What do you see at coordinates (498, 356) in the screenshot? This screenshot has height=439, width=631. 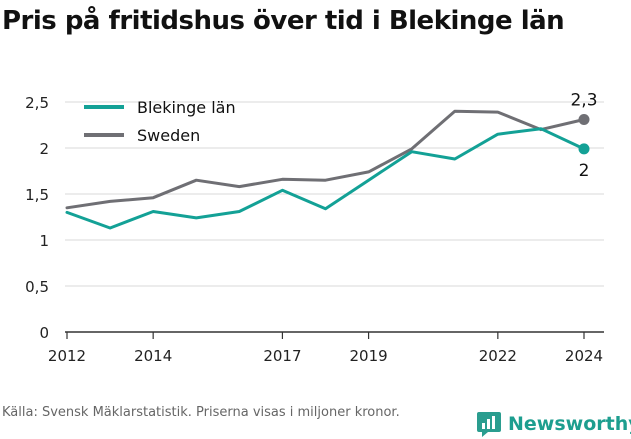 I see `x-tick-label: 2022` at bounding box center [498, 356].